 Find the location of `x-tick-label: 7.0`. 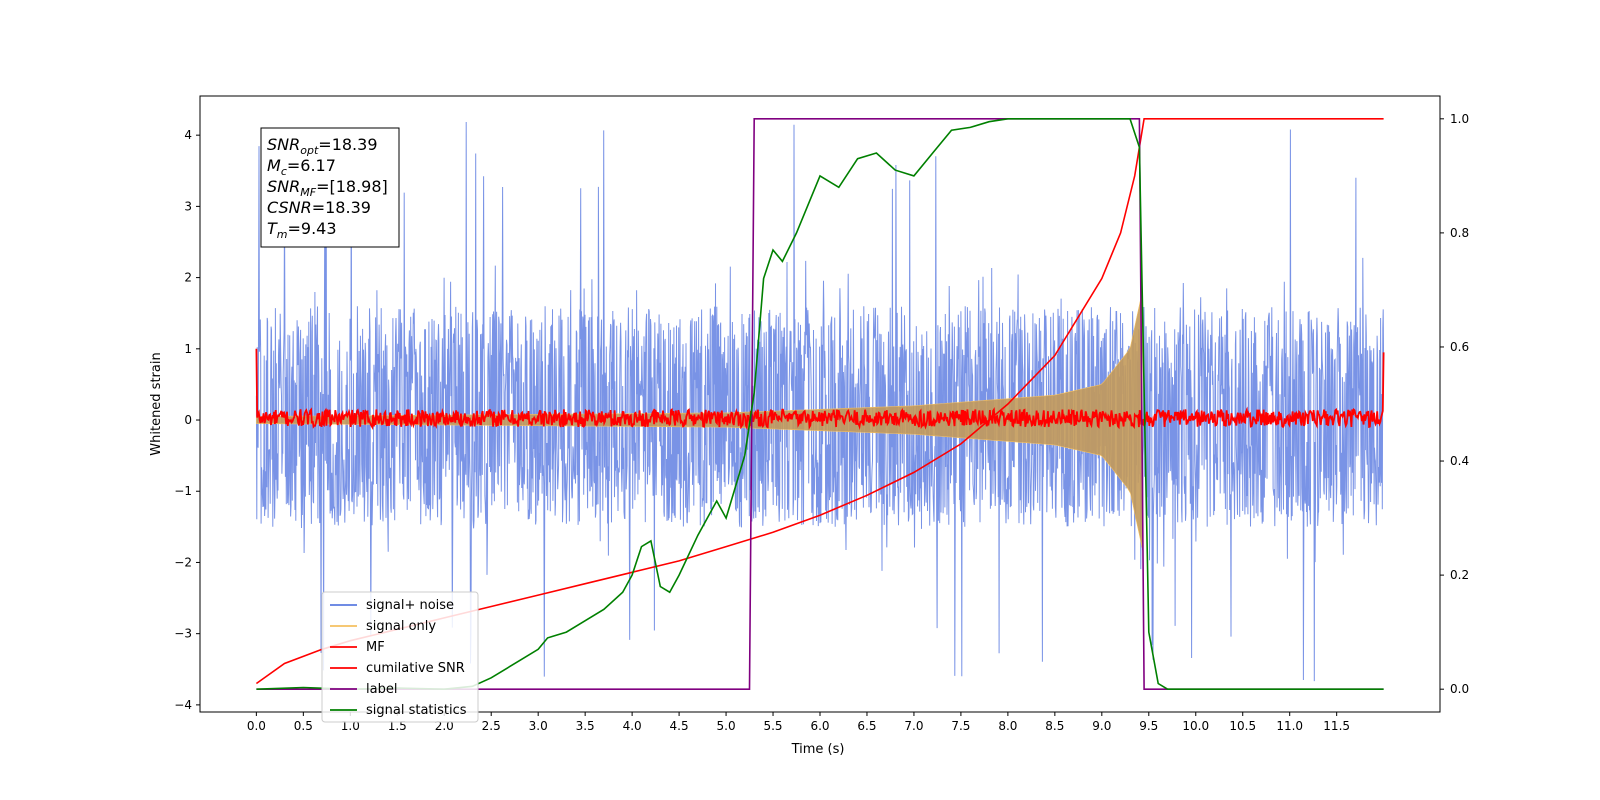

x-tick-label: 7.0 is located at coordinates (913, 726).